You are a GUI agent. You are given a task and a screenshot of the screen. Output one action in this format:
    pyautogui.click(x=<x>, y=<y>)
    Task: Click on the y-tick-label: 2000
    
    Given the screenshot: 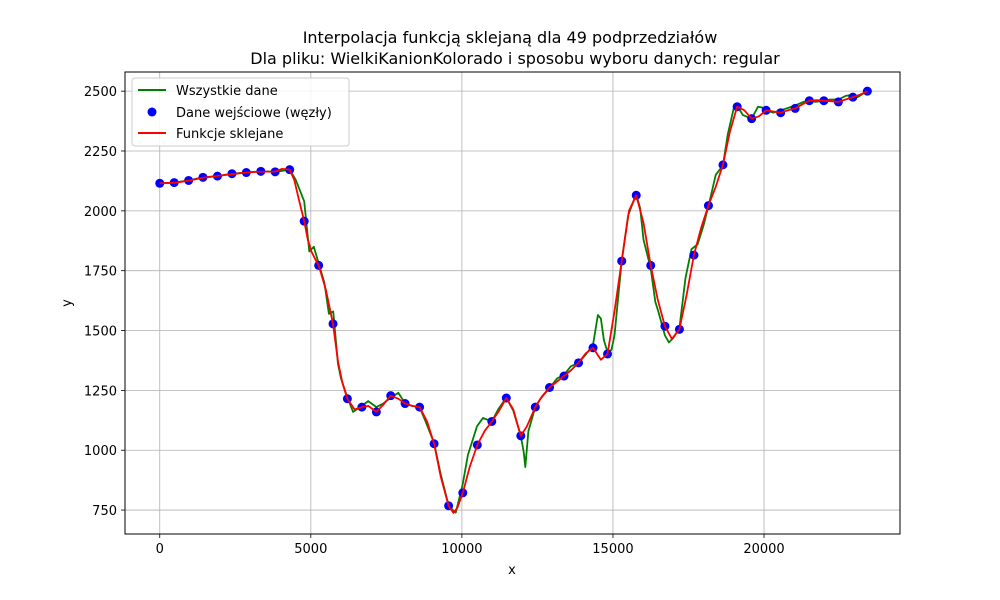 What is the action you would take?
    pyautogui.click(x=100, y=212)
    